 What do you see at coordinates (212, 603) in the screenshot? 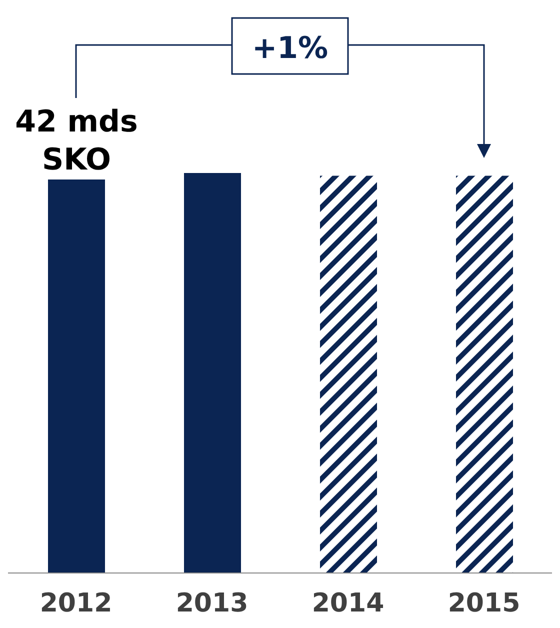
I see `x-tick-label: 2013` at bounding box center [212, 603].